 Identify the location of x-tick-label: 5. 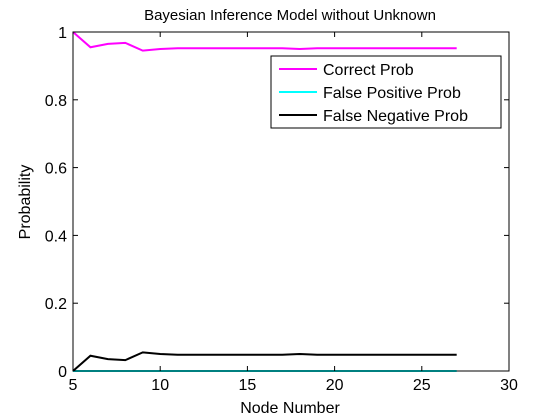
(73, 385).